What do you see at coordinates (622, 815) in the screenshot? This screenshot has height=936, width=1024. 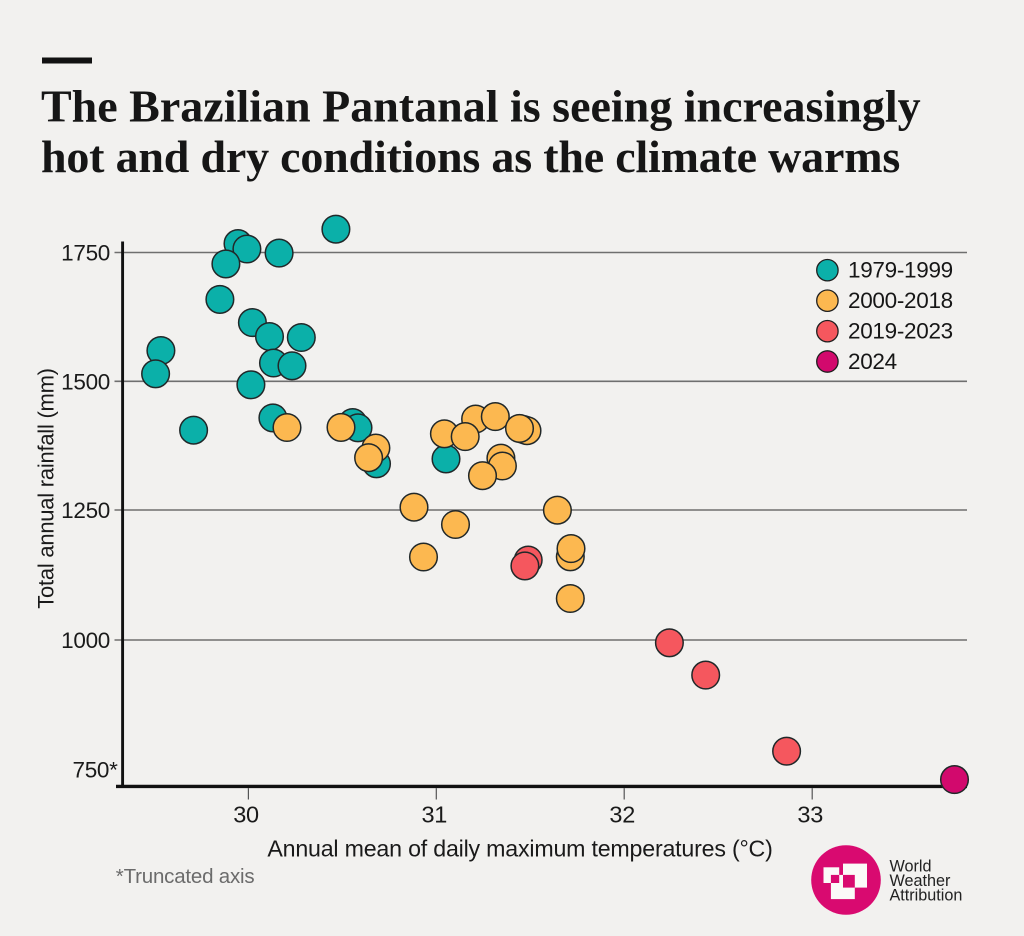 I see `svg-text: 32` at bounding box center [622, 815].